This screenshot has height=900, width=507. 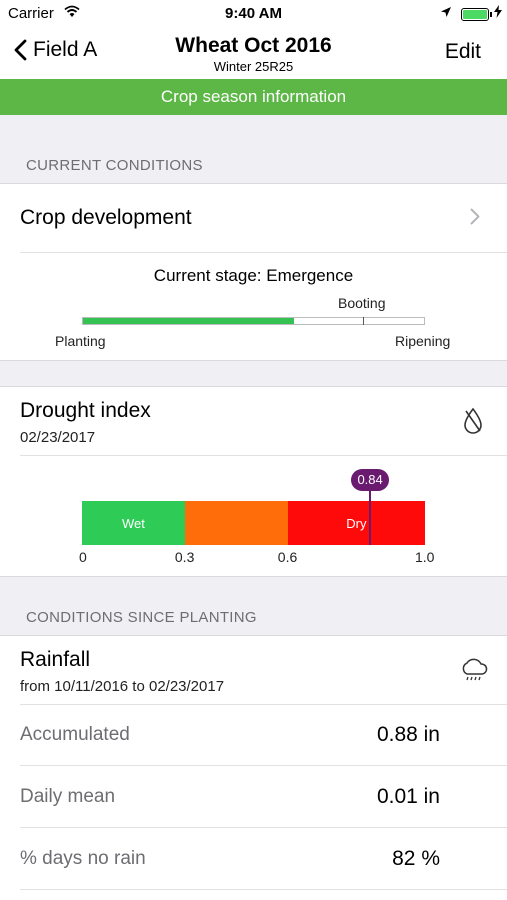 What do you see at coordinates (189, 321) in the screenshot?
I see `crop-progress-fill` at bounding box center [189, 321].